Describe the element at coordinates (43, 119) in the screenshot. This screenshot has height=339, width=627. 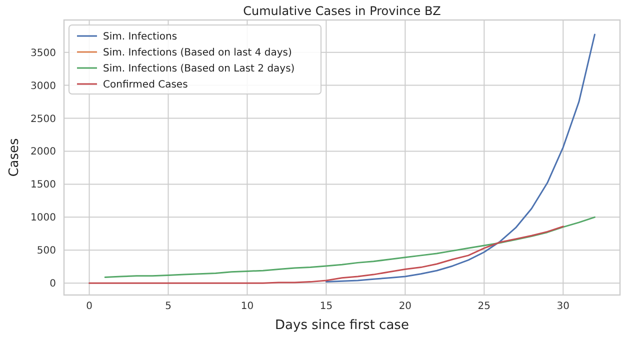
I see `y-tick-label: 2500` at that location.